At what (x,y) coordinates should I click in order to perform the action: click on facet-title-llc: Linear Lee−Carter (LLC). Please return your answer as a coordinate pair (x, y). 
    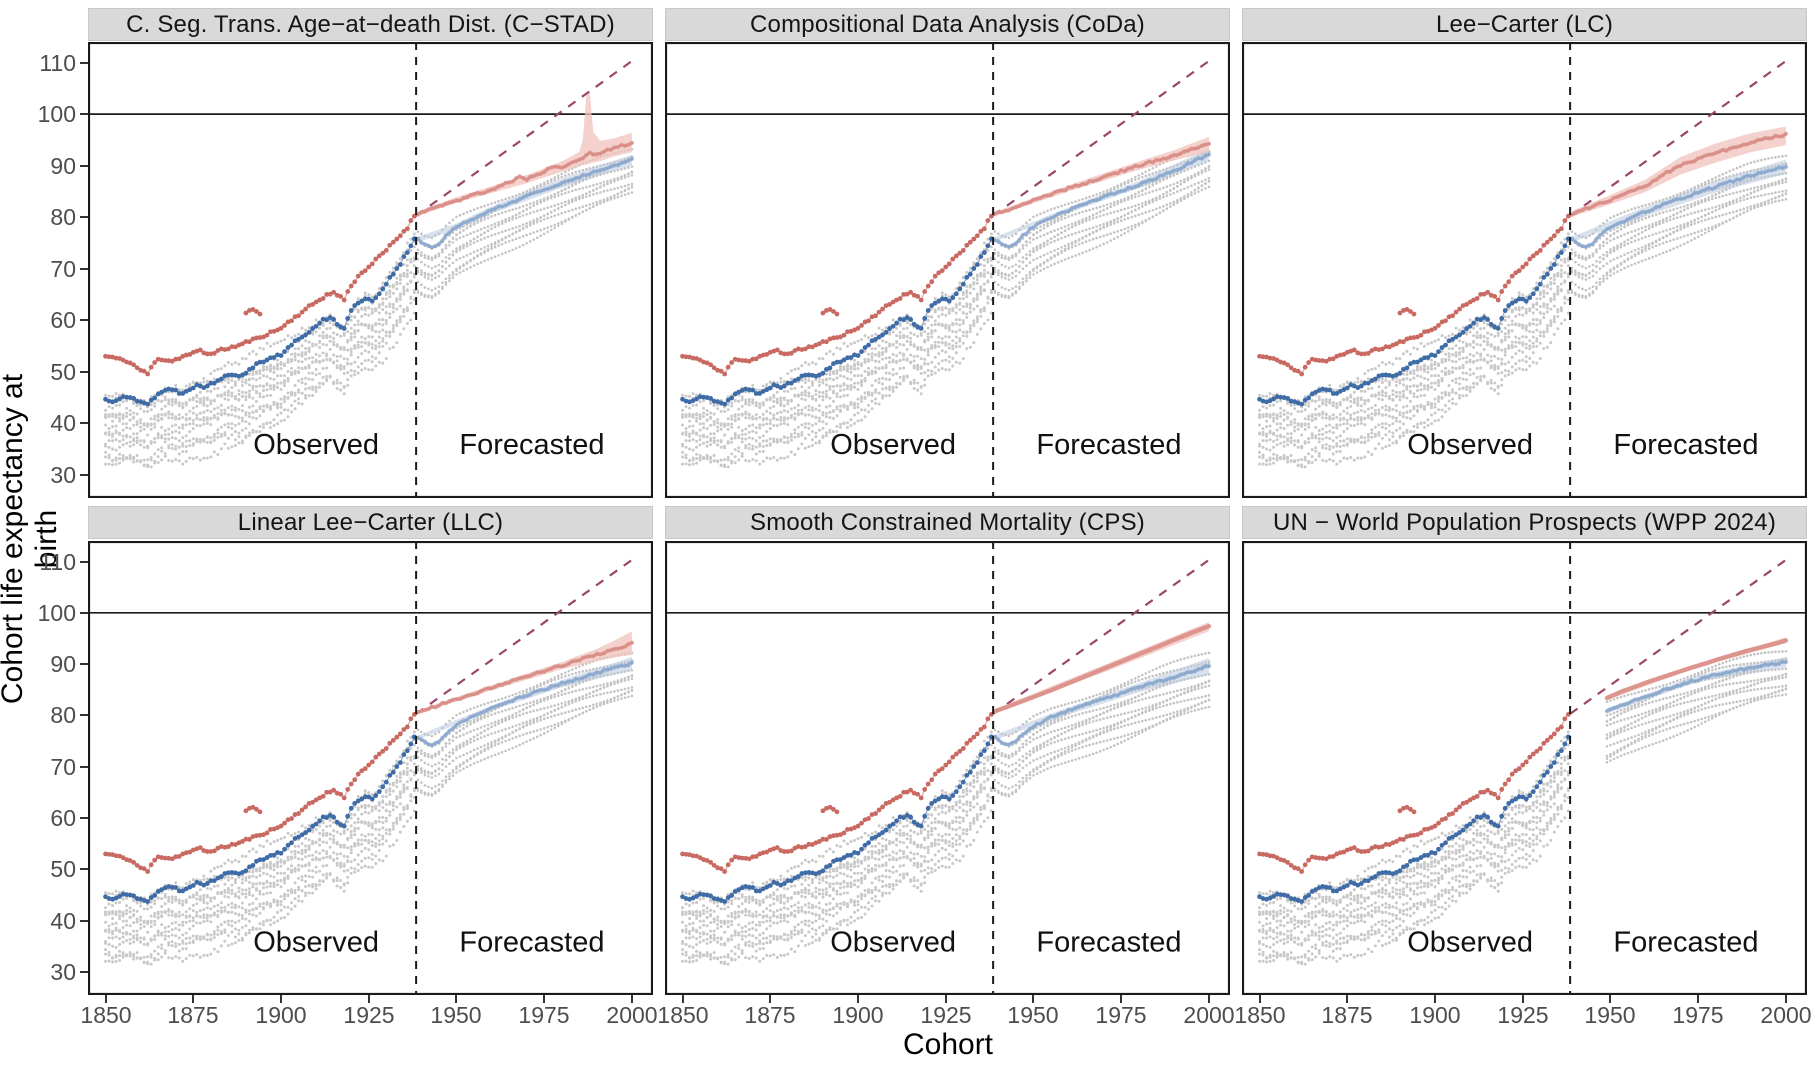
    Looking at the image, I should click on (370, 522).